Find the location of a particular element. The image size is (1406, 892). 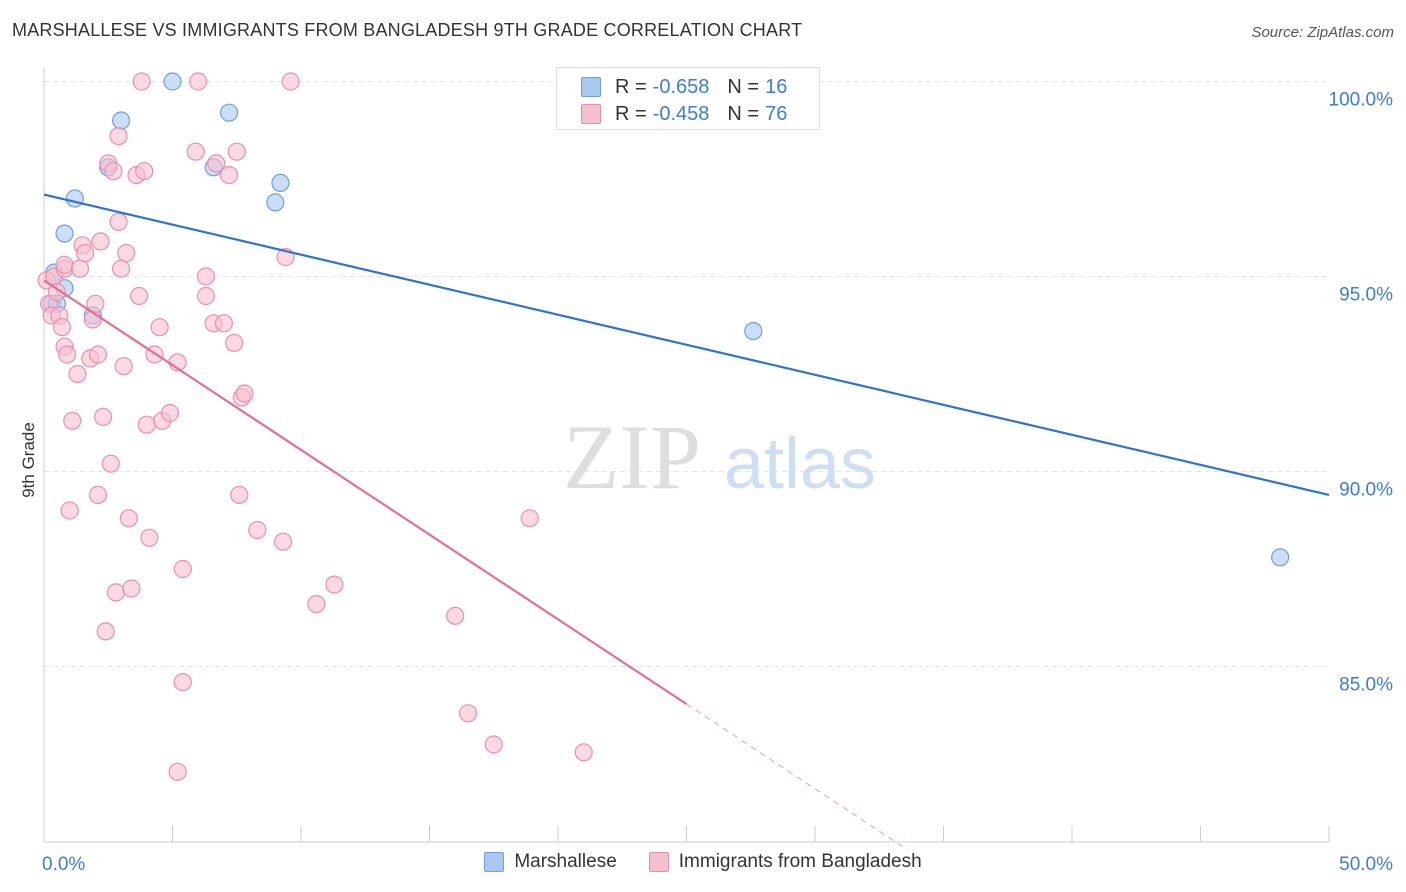

n-value: 16 is located at coordinates (776, 86).